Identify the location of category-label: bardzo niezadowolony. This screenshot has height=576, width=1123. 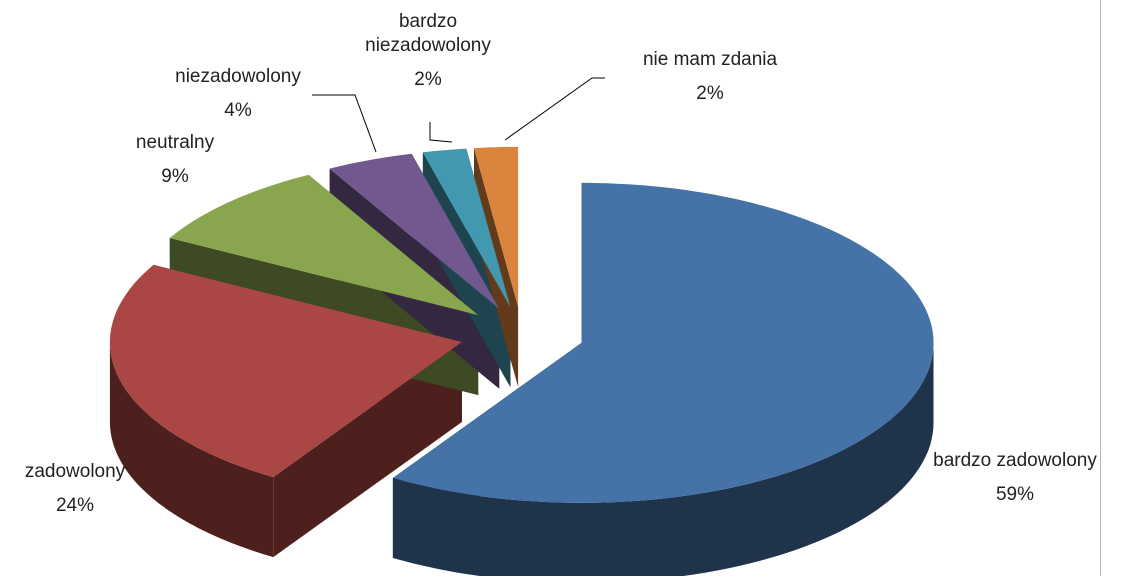
(428, 33).